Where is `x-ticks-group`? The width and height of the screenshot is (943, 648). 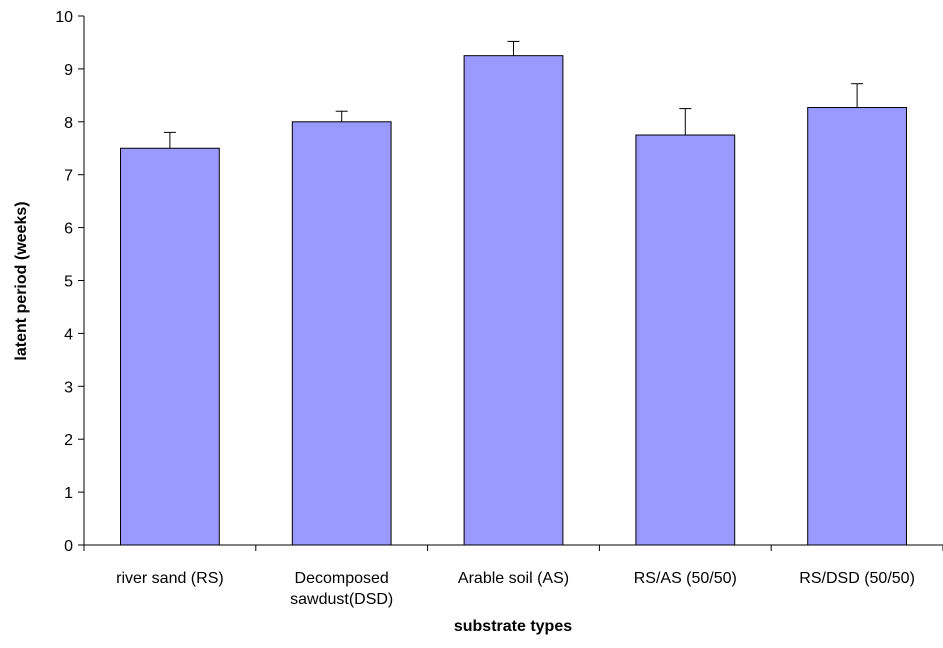
x-ticks-group is located at coordinates (513, 548).